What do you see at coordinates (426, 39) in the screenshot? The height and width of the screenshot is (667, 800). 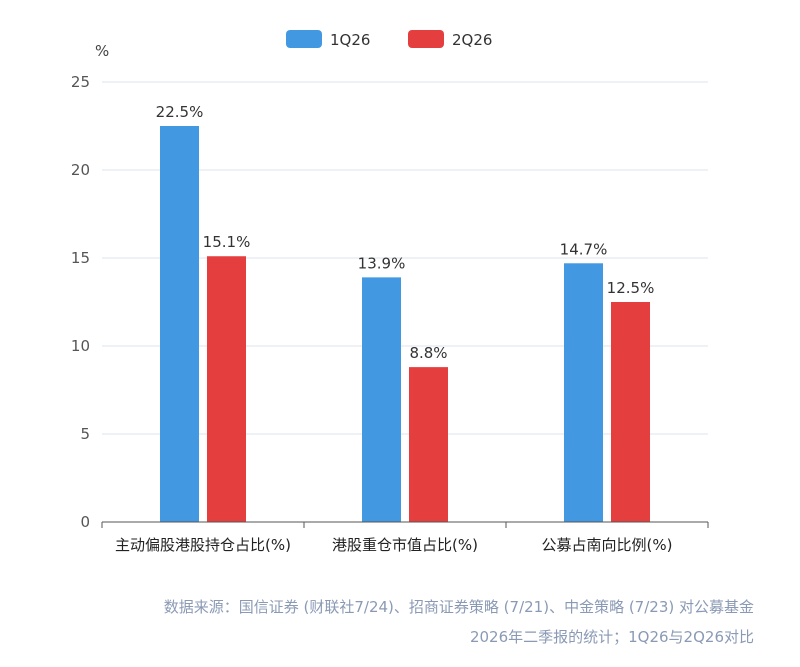 I see `legend-swatch-2q26` at bounding box center [426, 39].